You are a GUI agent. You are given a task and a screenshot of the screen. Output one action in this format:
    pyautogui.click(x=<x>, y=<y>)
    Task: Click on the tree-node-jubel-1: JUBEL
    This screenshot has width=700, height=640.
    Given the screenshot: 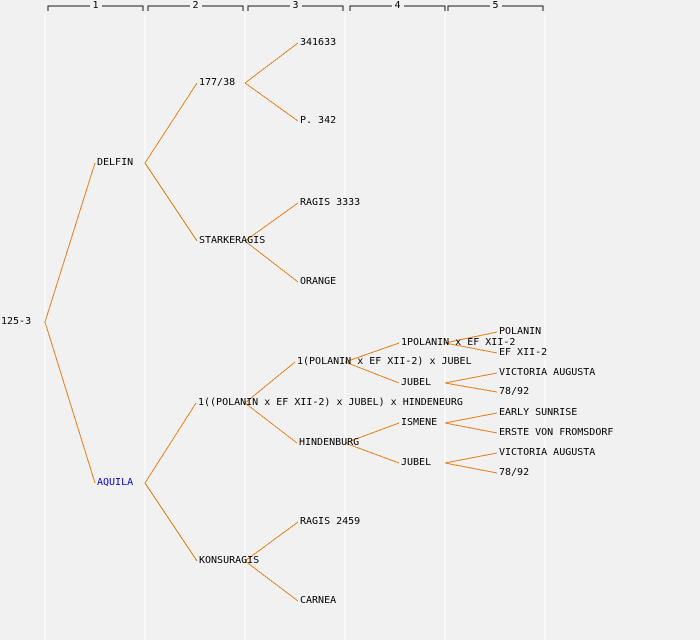 What is the action you would take?
    pyautogui.click(x=416, y=382)
    